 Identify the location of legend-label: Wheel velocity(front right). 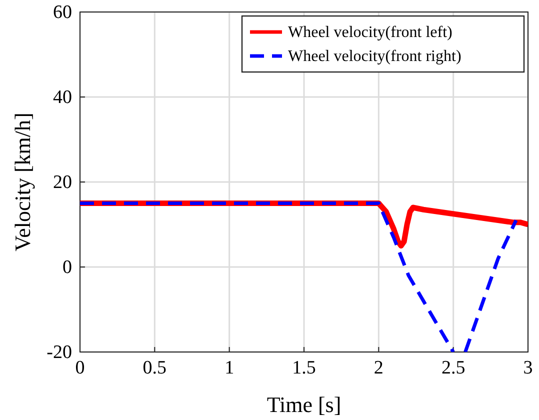
(375, 56).